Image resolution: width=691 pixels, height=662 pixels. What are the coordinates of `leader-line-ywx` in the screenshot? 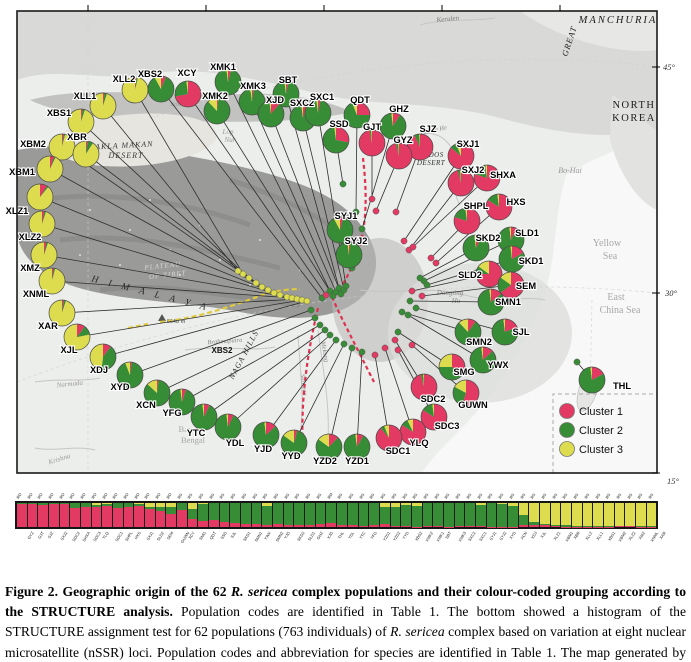 It's located at (445, 337).